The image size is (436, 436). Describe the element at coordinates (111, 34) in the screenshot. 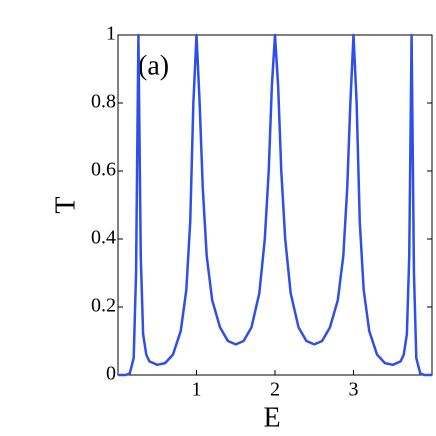

I see `y-tick-label: 1` at that location.